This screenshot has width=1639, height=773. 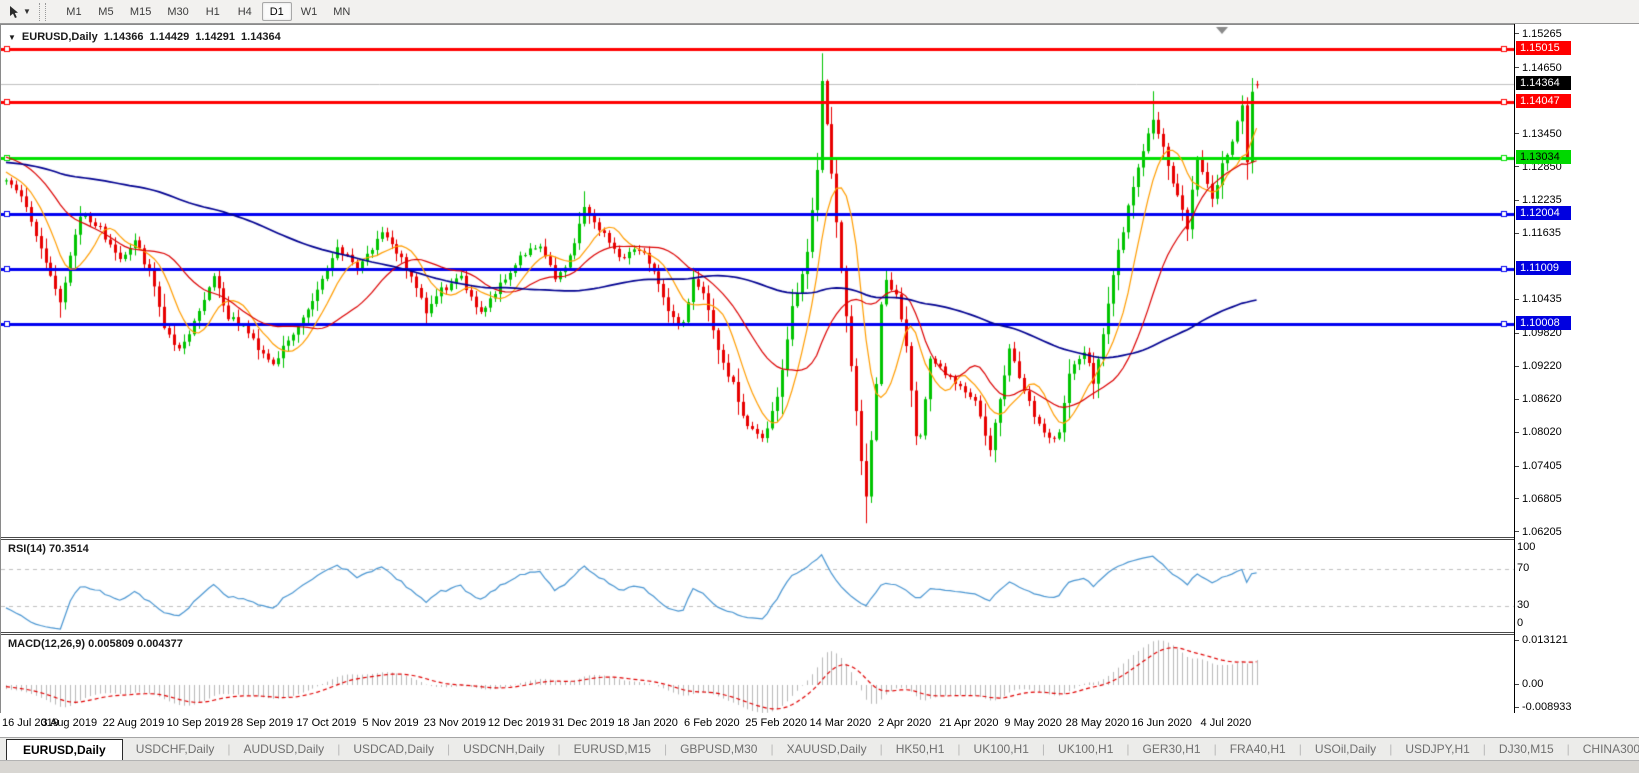 What do you see at coordinates (59, 37) in the screenshot?
I see `chart-symbol-label: EURUSD,Daily` at bounding box center [59, 37].